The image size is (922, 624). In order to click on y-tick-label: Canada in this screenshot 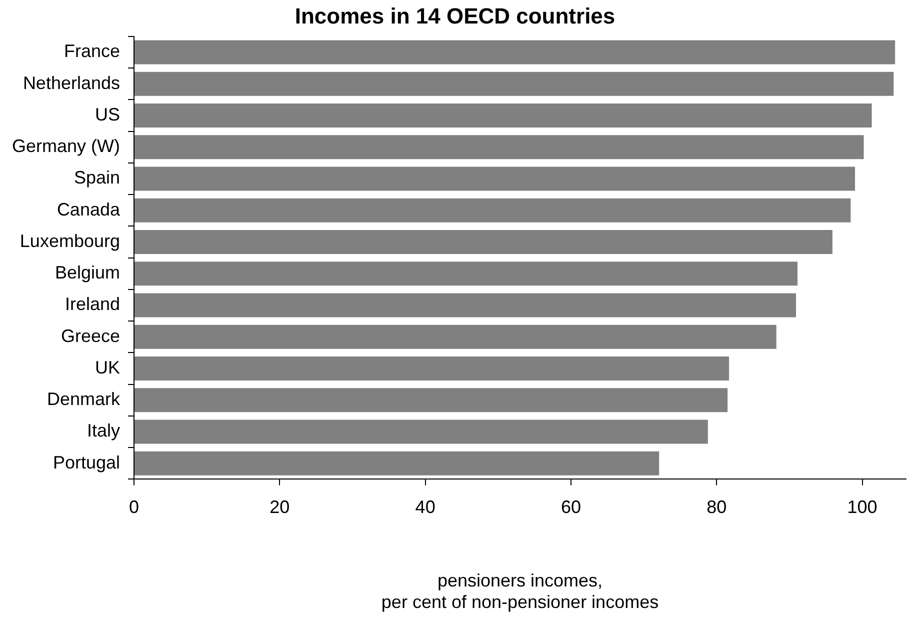, I will do `click(88, 209)`.